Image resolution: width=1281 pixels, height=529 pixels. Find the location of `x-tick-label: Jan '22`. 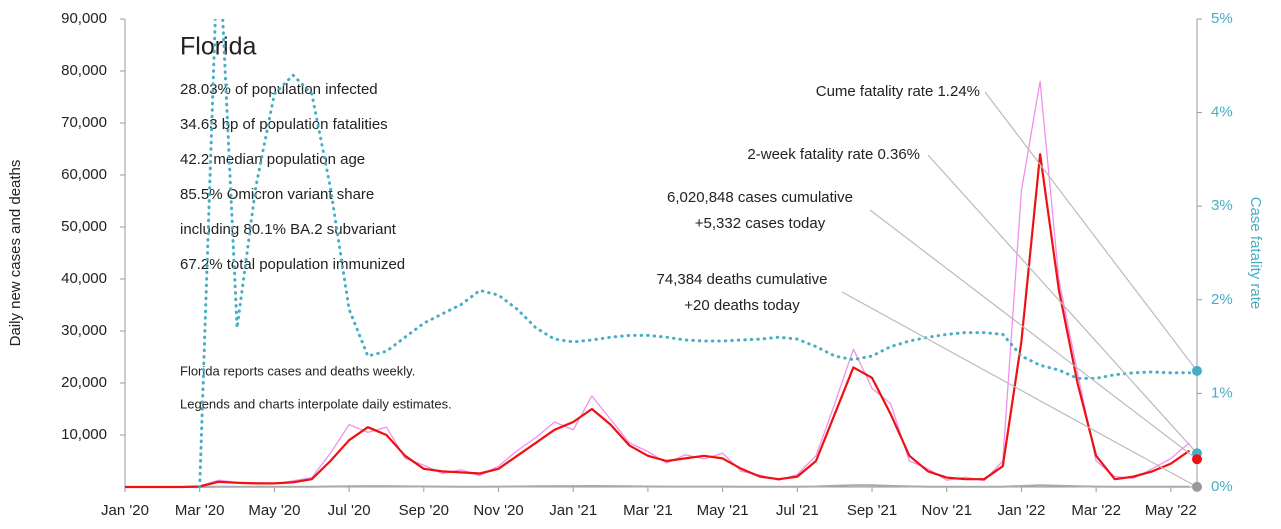

x-tick-label: Jan '22 is located at coordinates (1021, 510).